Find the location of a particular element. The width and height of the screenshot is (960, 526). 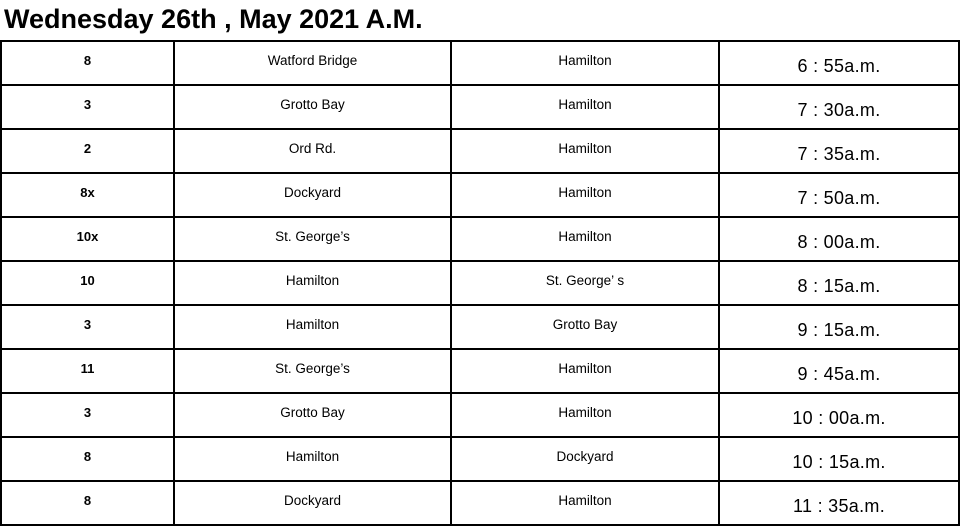

destination-cell: St. George’ s is located at coordinates (586, 283).